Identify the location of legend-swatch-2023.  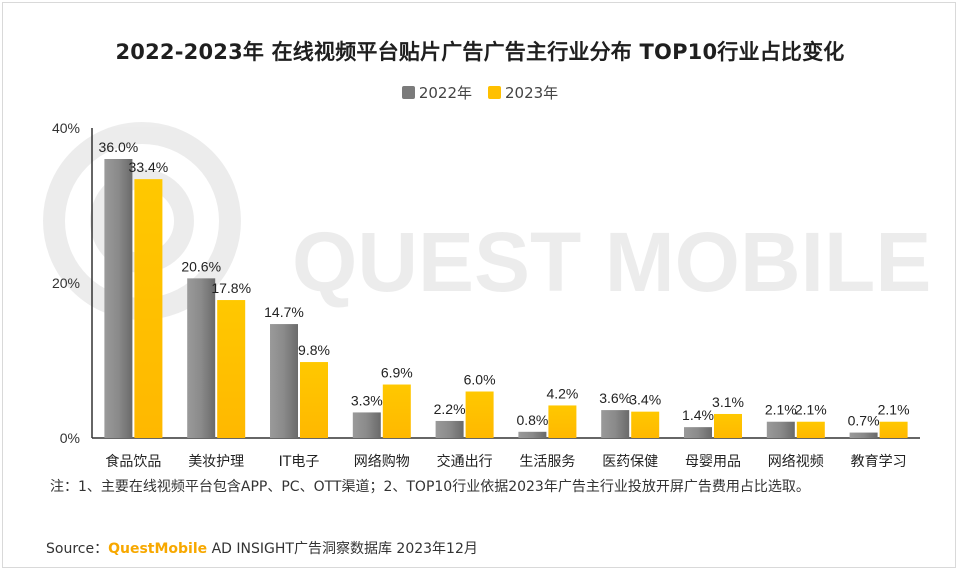
(494, 92).